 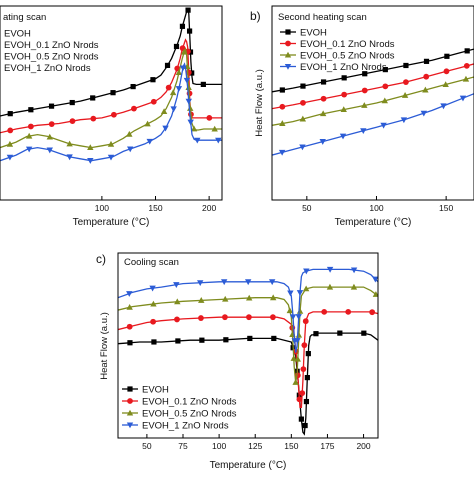 I want to click on legend-label: EVOH_0.1 ZnO Nrods, so click(x=51, y=45).